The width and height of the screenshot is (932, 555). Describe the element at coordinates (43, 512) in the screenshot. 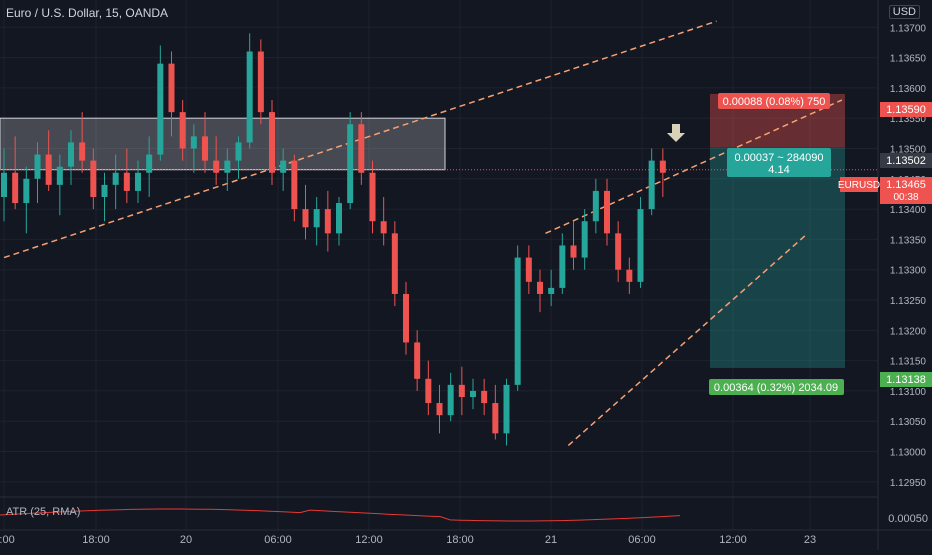

I see `atr-label: ATR (25, RMA)` at that location.